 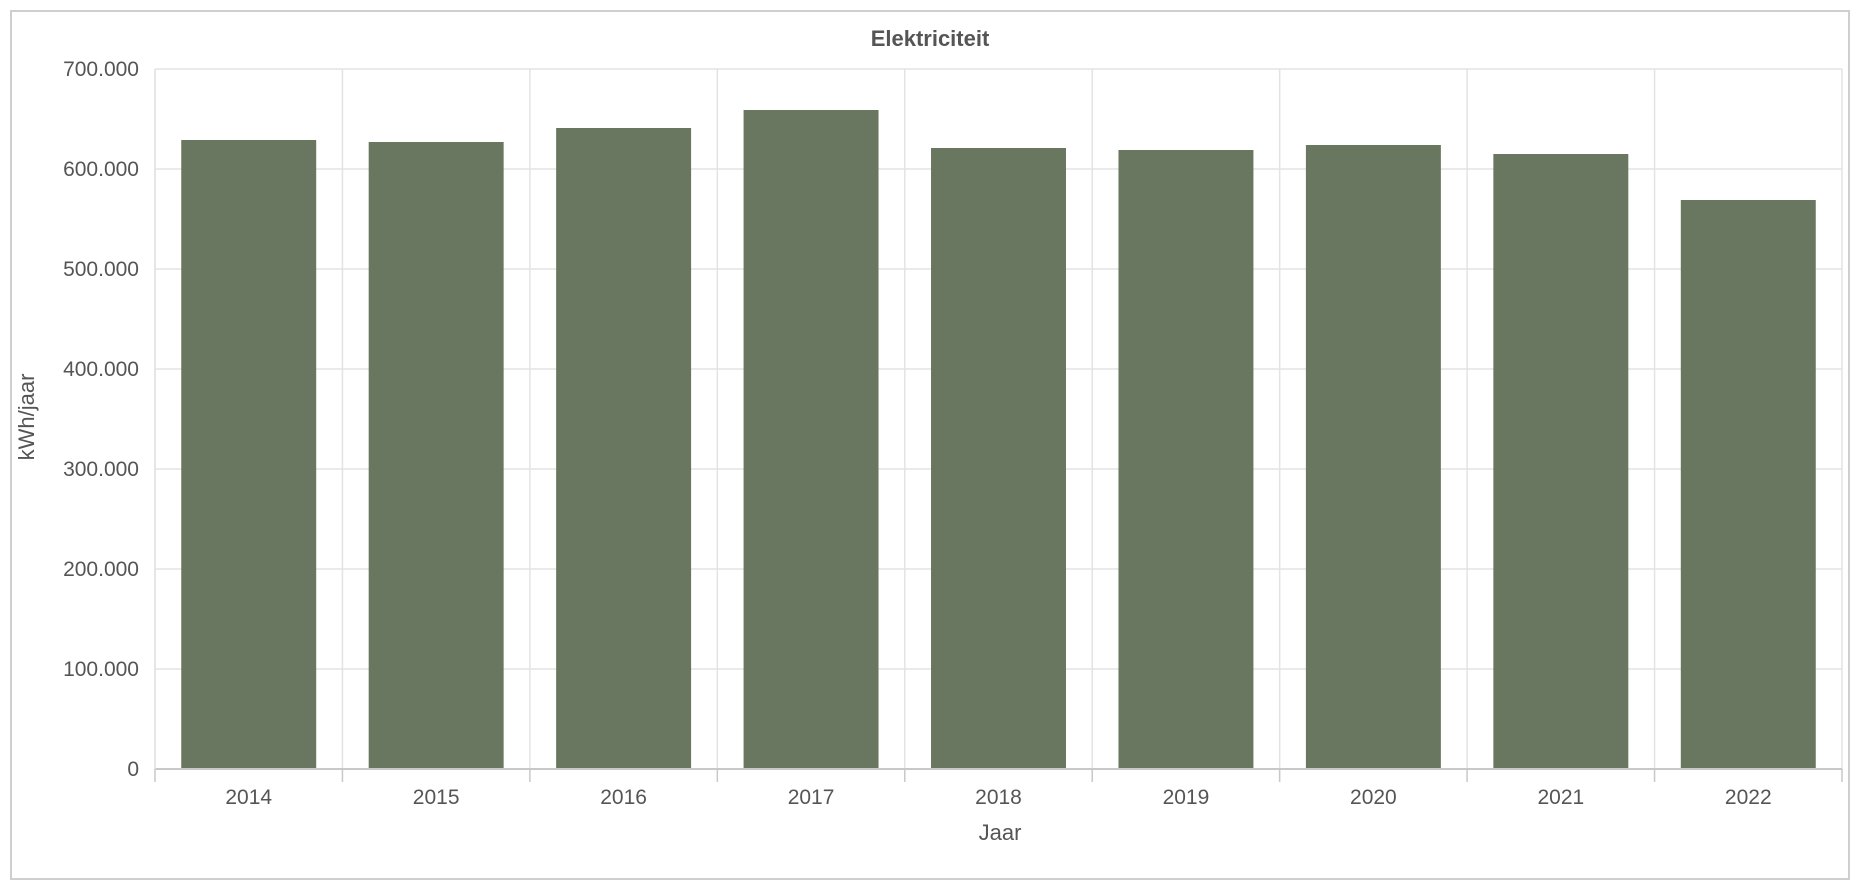 I want to click on bar-2015, so click(x=436, y=455).